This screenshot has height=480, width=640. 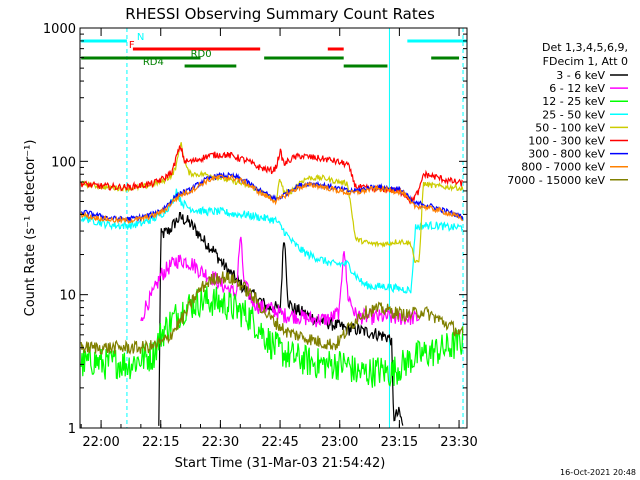 What do you see at coordinates (598, 472) in the screenshot?
I see `footer-timestamp: 16-Oct-2021 20:48` at bounding box center [598, 472].